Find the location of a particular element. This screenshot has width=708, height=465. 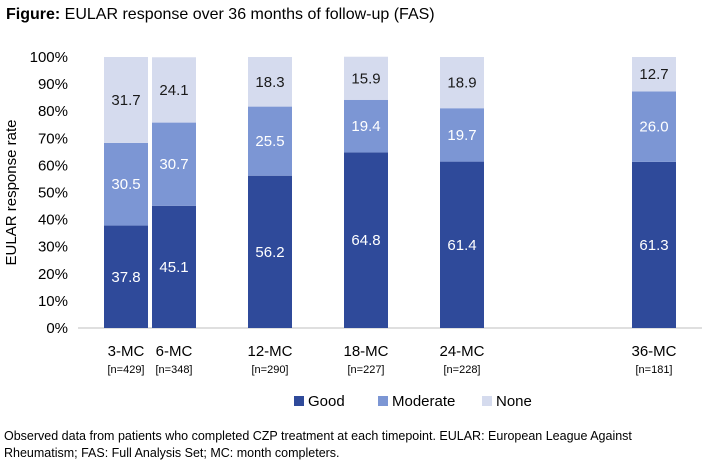

bar-none-24-mc is located at coordinates (462, 83).